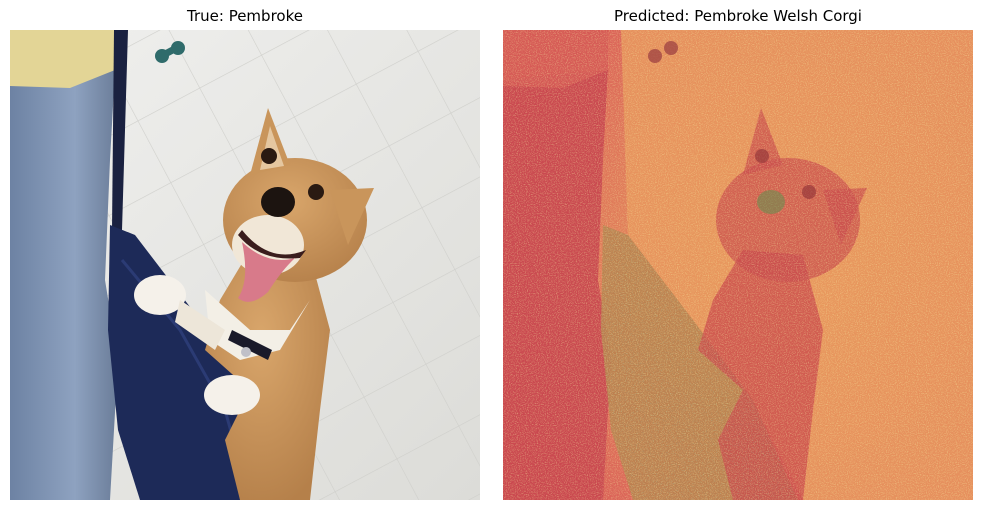 This screenshot has width=982, height=510. I want to click on predicted-label-title: Predicted: Pembroke Welsh Corgi, so click(738, 16).